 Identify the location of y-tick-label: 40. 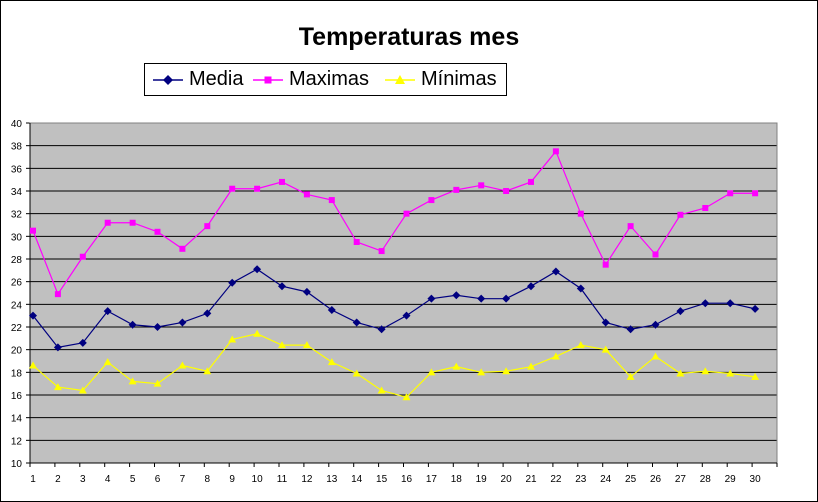
(17, 124).